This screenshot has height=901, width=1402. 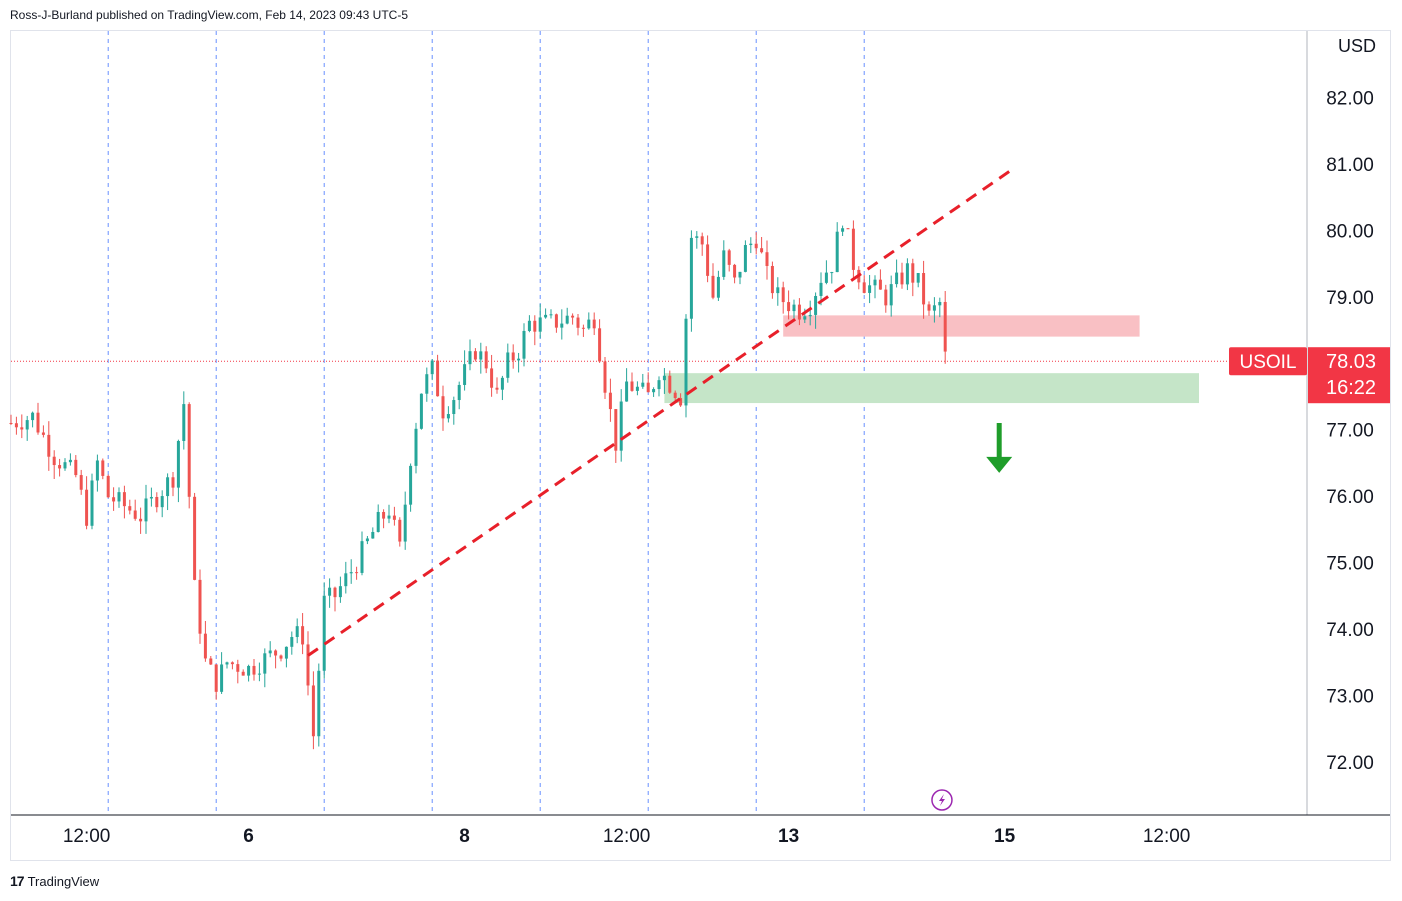 What do you see at coordinates (63, 881) in the screenshot?
I see `footer-brand: TradingView` at bounding box center [63, 881].